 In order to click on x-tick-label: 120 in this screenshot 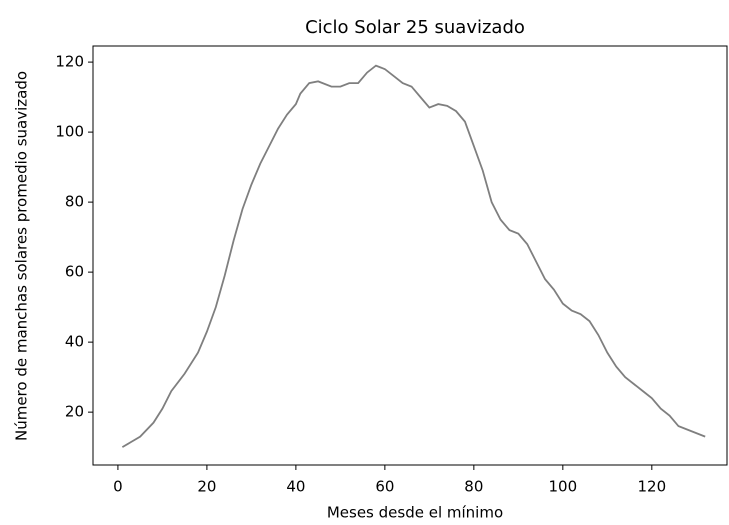, I will do `click(651, 487)`.